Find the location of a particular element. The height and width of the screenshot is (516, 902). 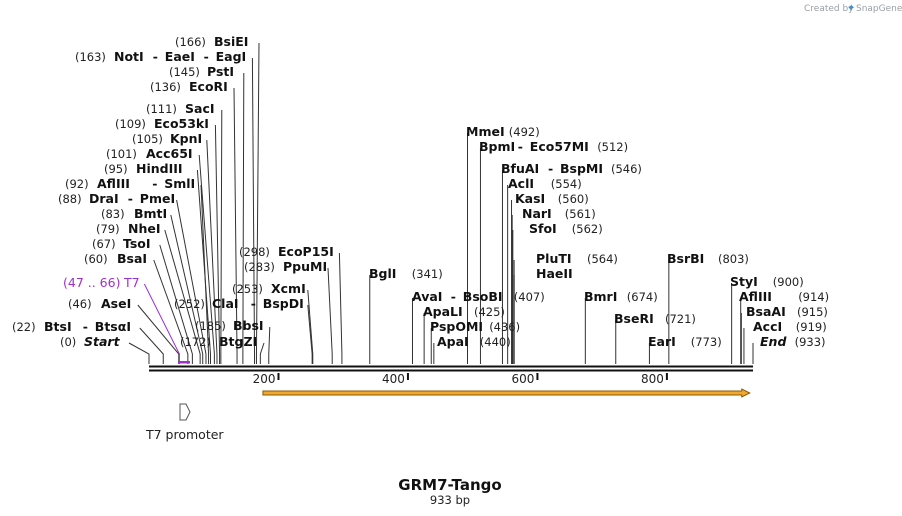

site-eari: EarI (773) is located at coordinates (685, 341).